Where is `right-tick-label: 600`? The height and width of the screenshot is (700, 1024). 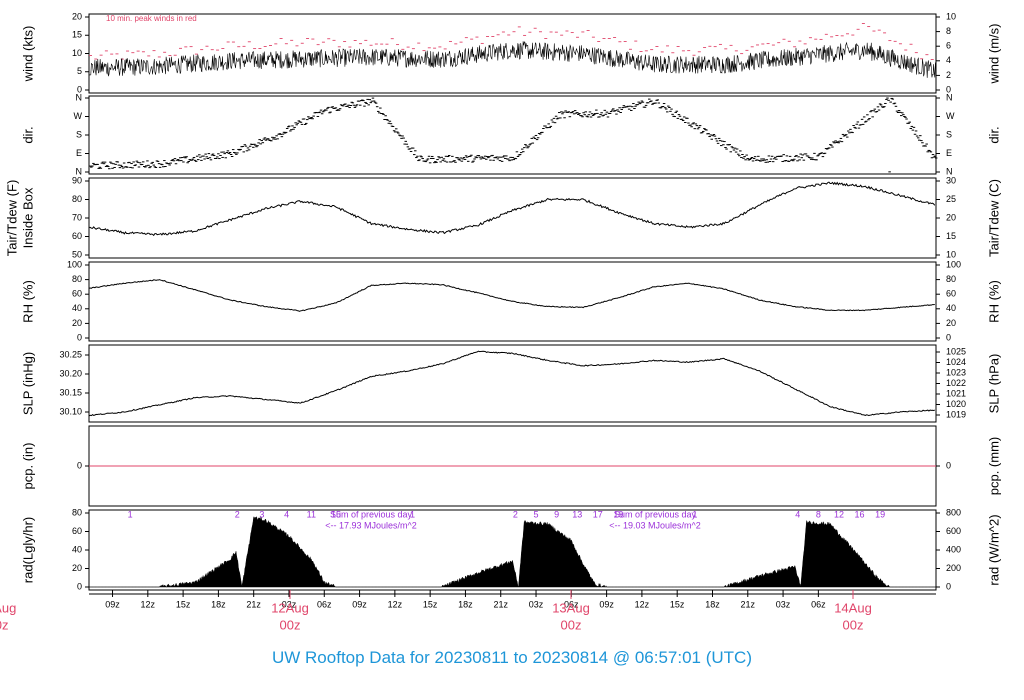
right-tick-label: 600 is located at coordinates (953, 531).